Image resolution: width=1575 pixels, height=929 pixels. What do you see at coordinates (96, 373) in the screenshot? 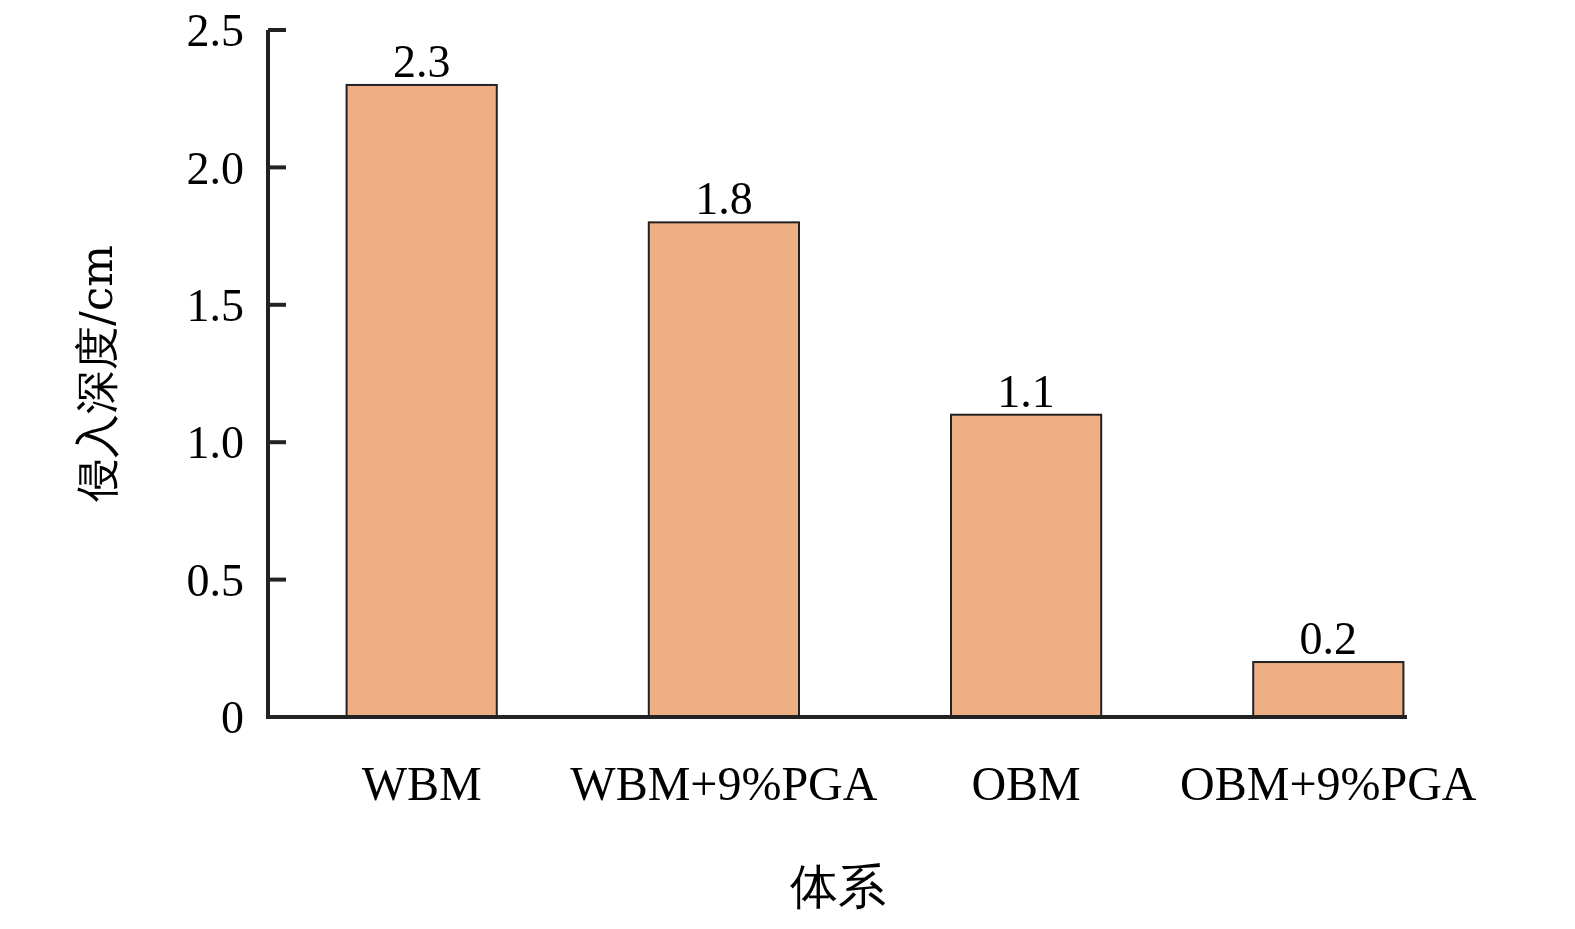
I see `y-axis-title: 侵入深度/cm` at bounding box center [96, 373].